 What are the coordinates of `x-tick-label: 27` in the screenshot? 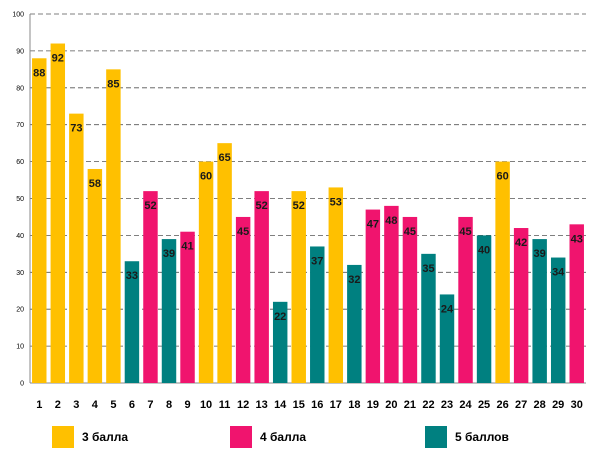 It's located at (521, 405).